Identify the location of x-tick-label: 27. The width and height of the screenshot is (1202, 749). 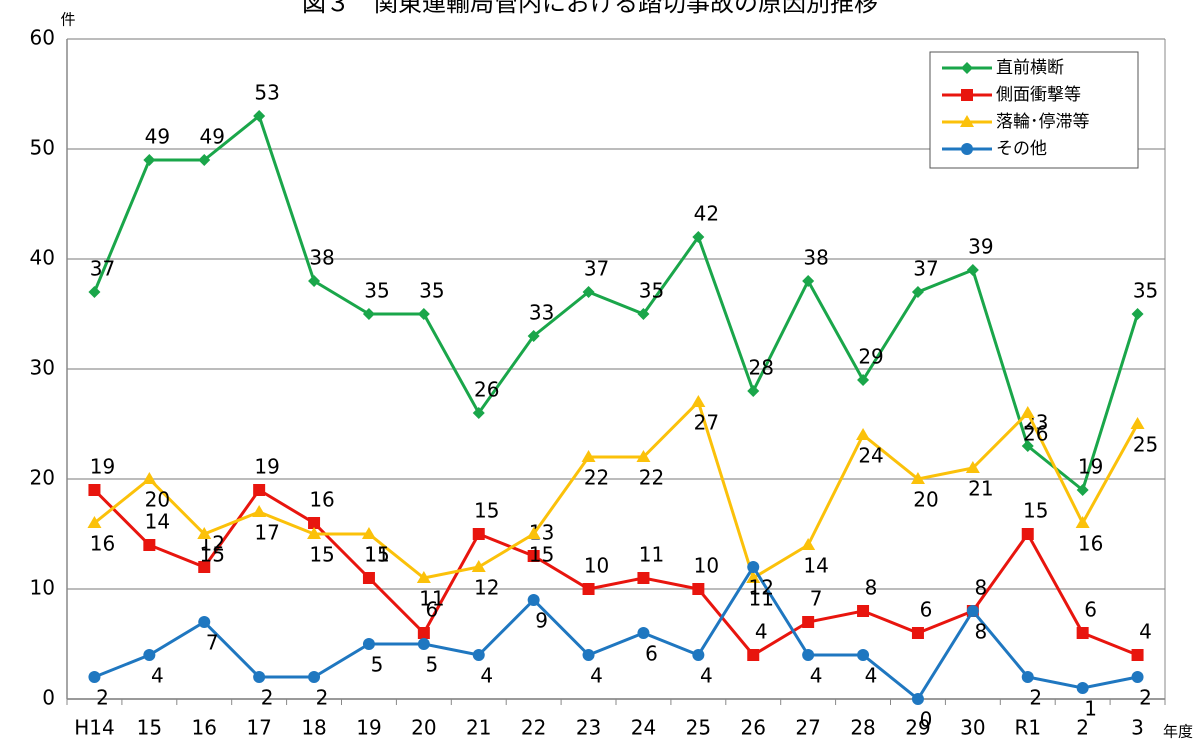
(807, 728).